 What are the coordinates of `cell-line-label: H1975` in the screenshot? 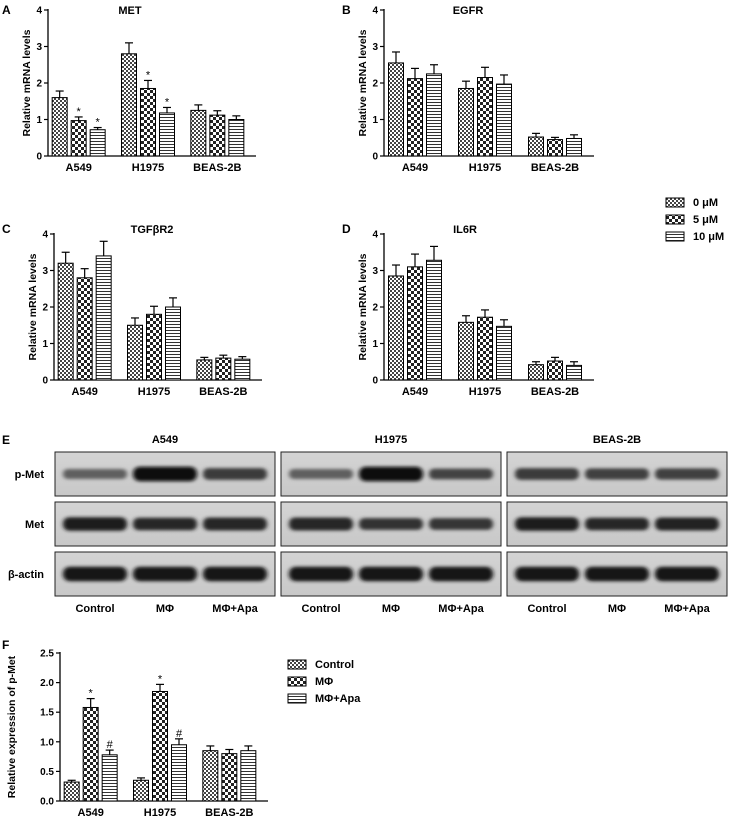 It's located at (391, 440).